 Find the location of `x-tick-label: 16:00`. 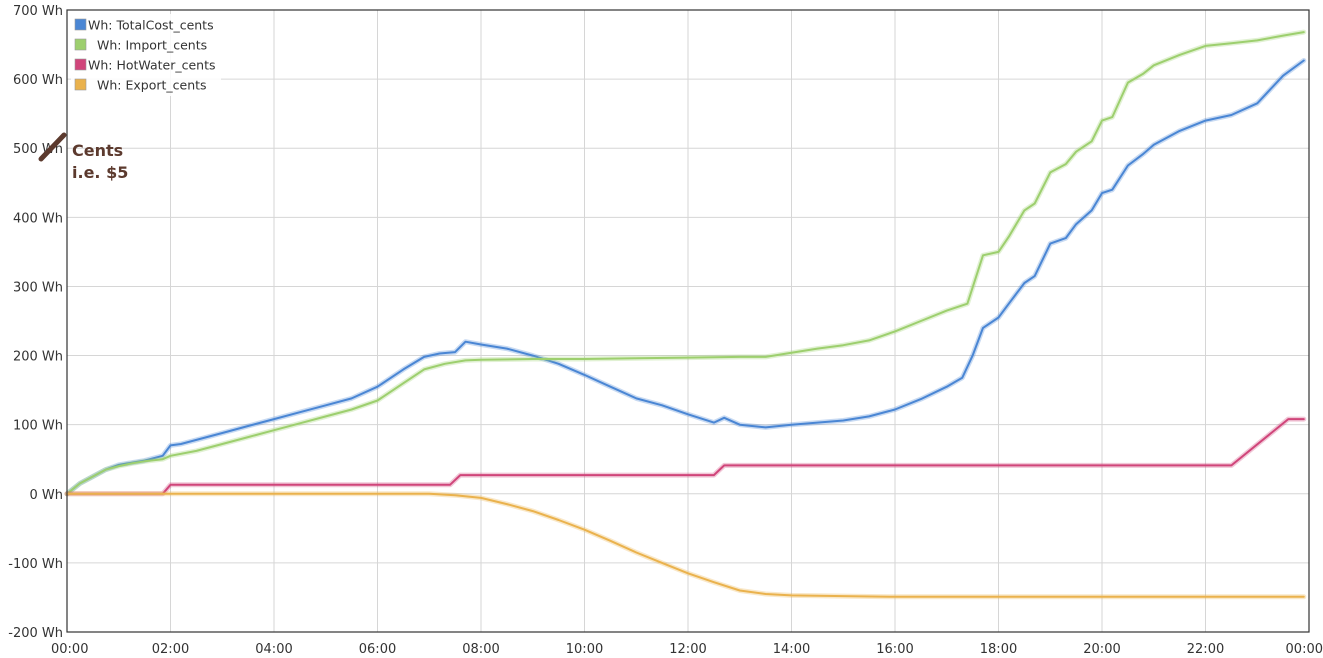

x-tick-label: 16:00 is located at coordinates (894, 649).